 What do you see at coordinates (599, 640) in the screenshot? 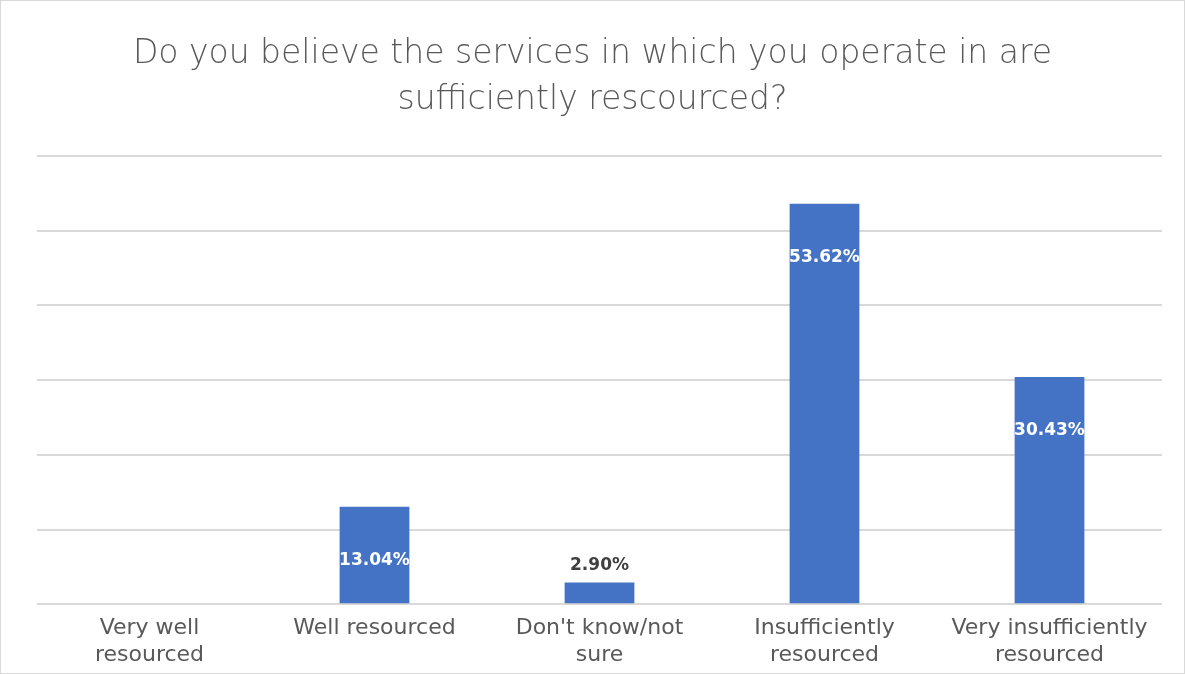
I see `x-tick-label: Don't know/not sure` at bounding box center [599, 640].